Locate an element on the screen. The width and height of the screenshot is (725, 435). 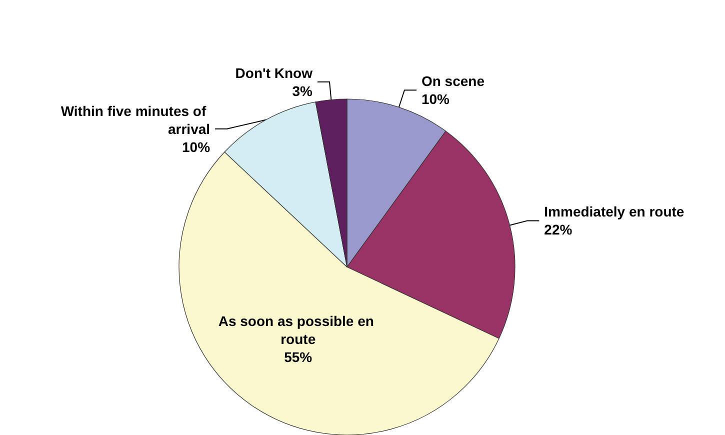
slice-label: On scene is located at coordinates (453, 81).